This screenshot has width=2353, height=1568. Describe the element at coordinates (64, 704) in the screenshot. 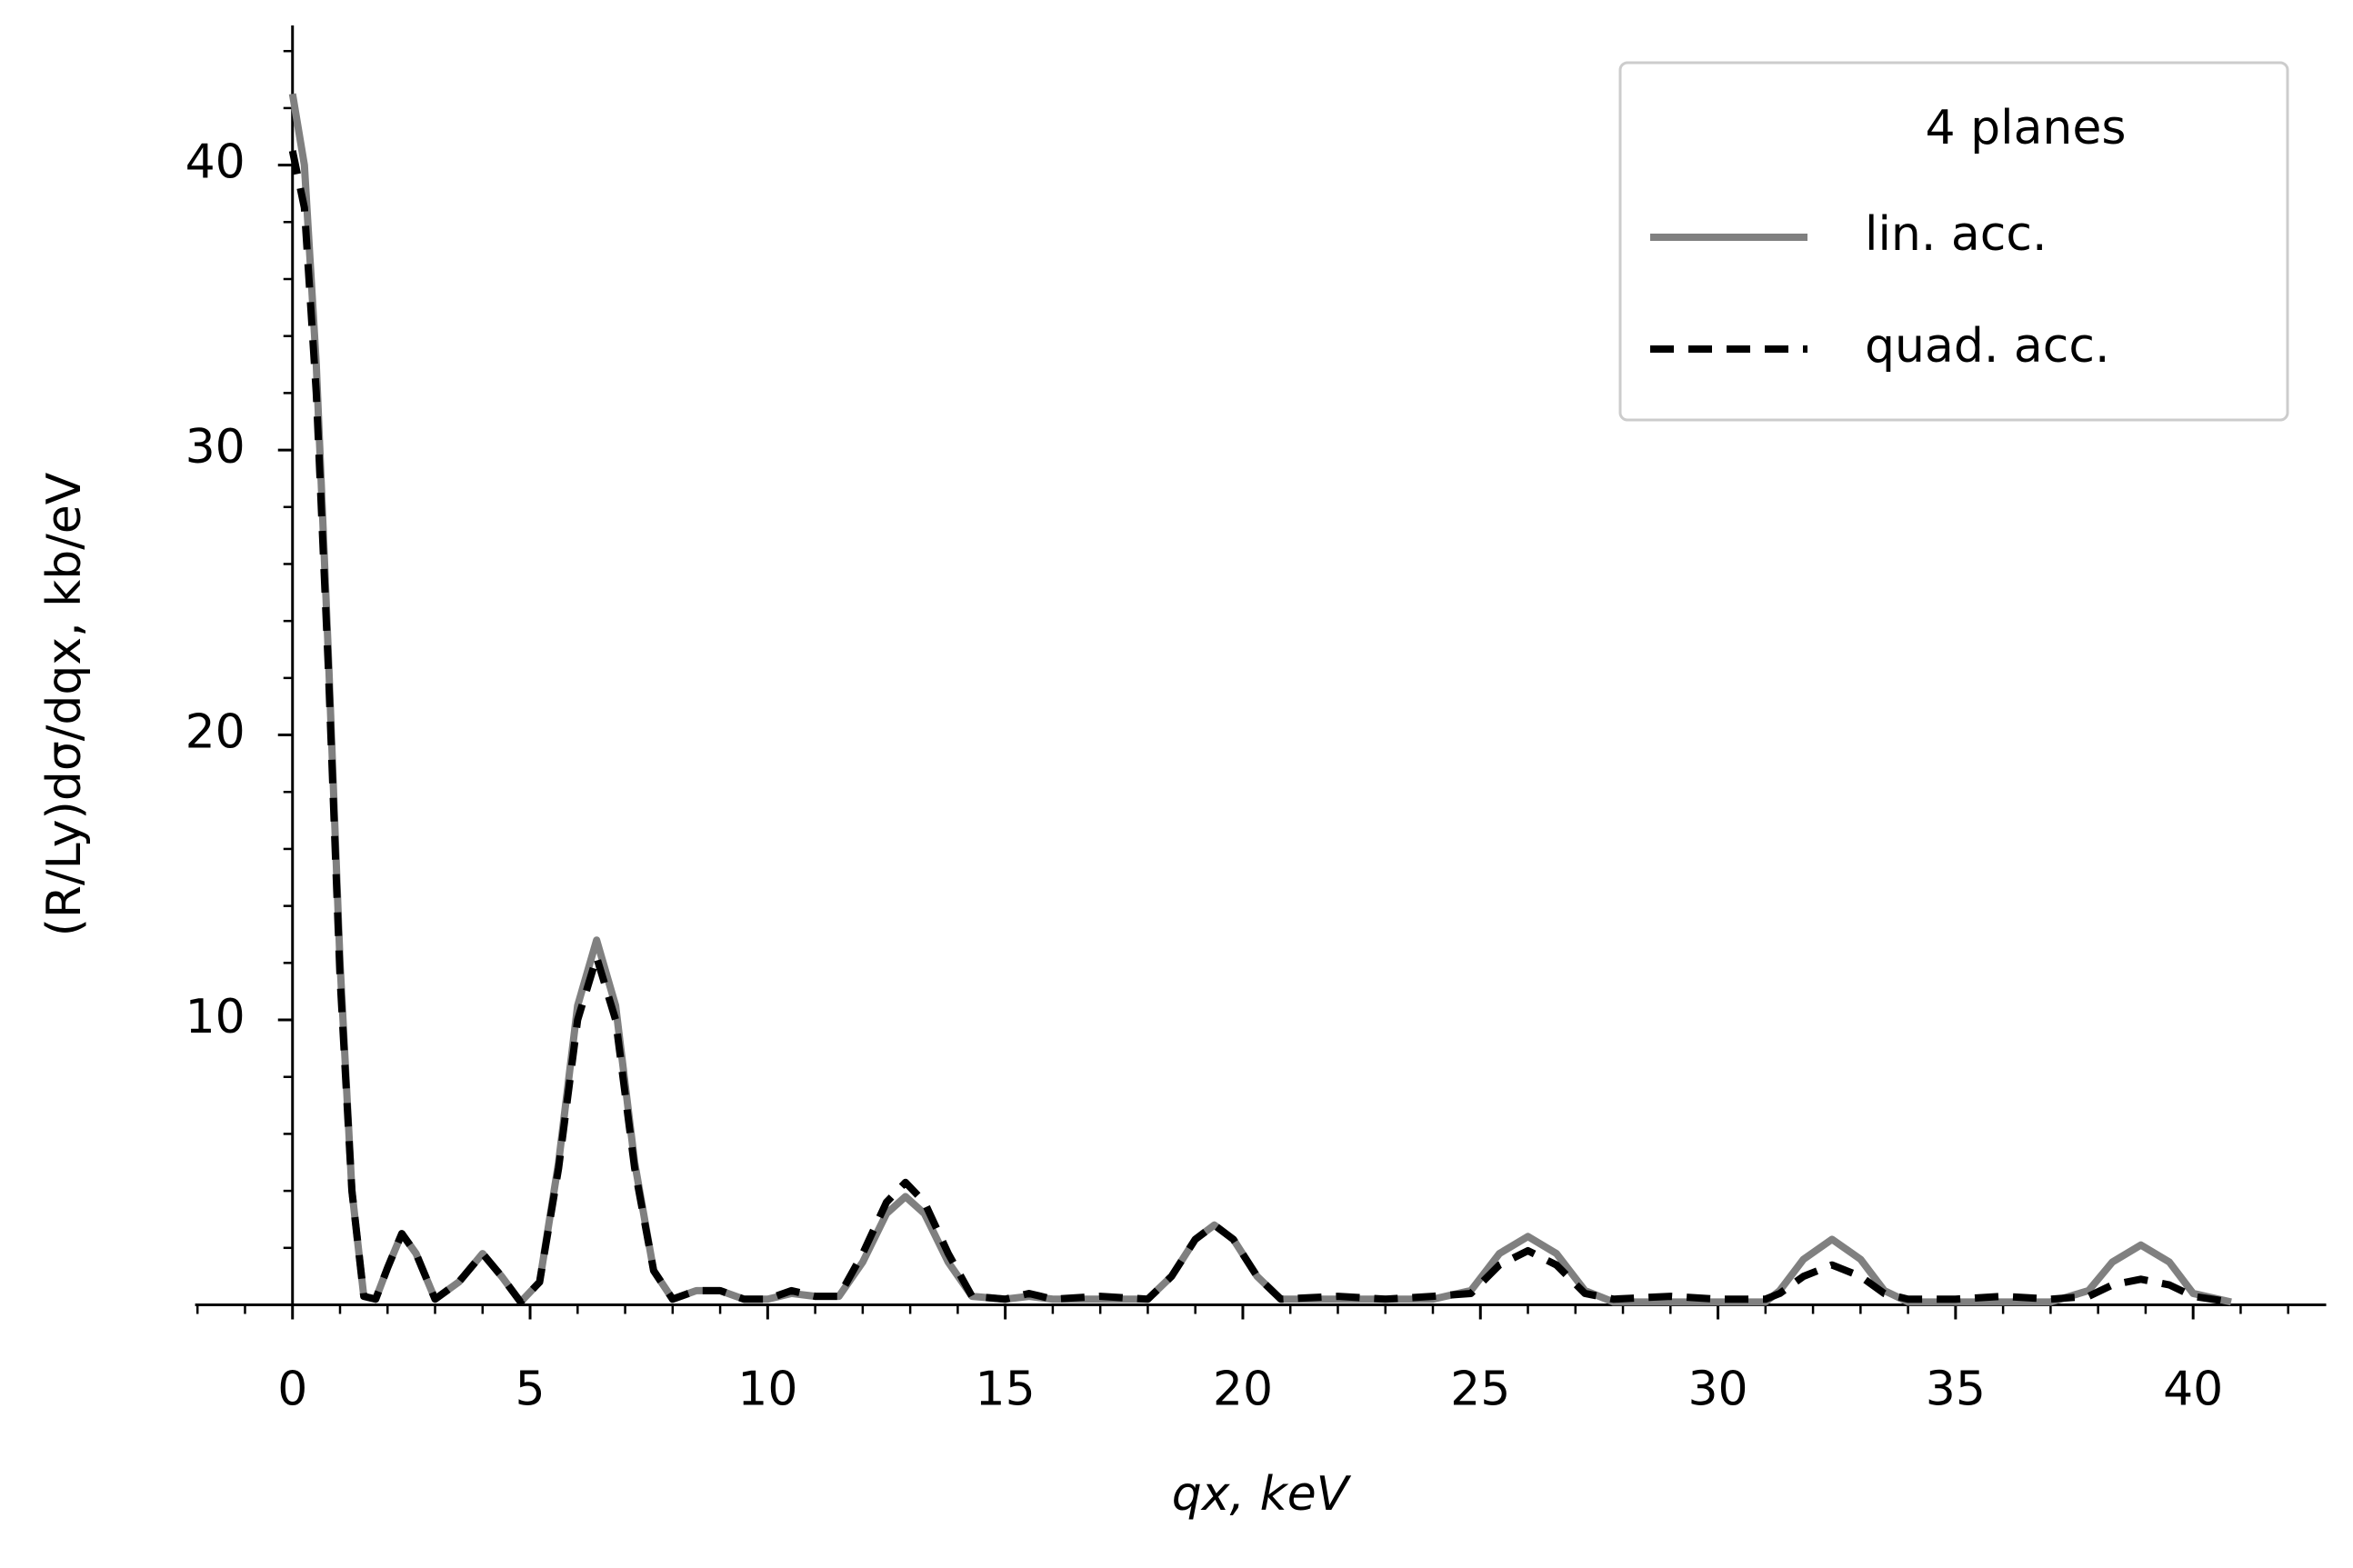

I see `y-axis-label: (R/Ly)dσ/dqx, kb/eV` at that location.